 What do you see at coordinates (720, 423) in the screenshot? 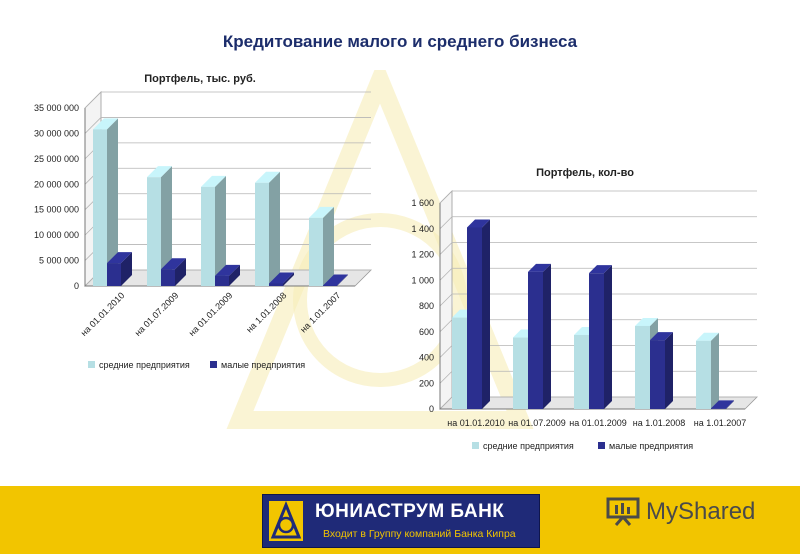
I see `x-tick-label: на 1.01.2007` at bounding box center [720, 423].